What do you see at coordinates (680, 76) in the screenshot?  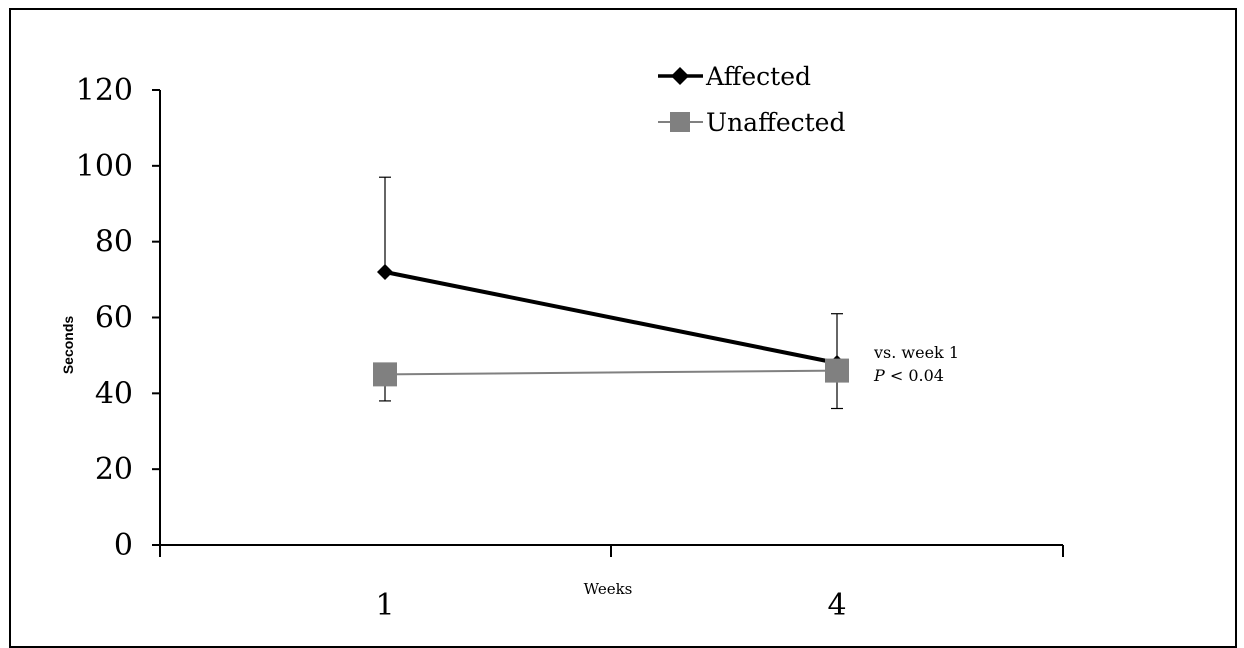 I see `legend-marker-affected` at bounding box center [680, 76].